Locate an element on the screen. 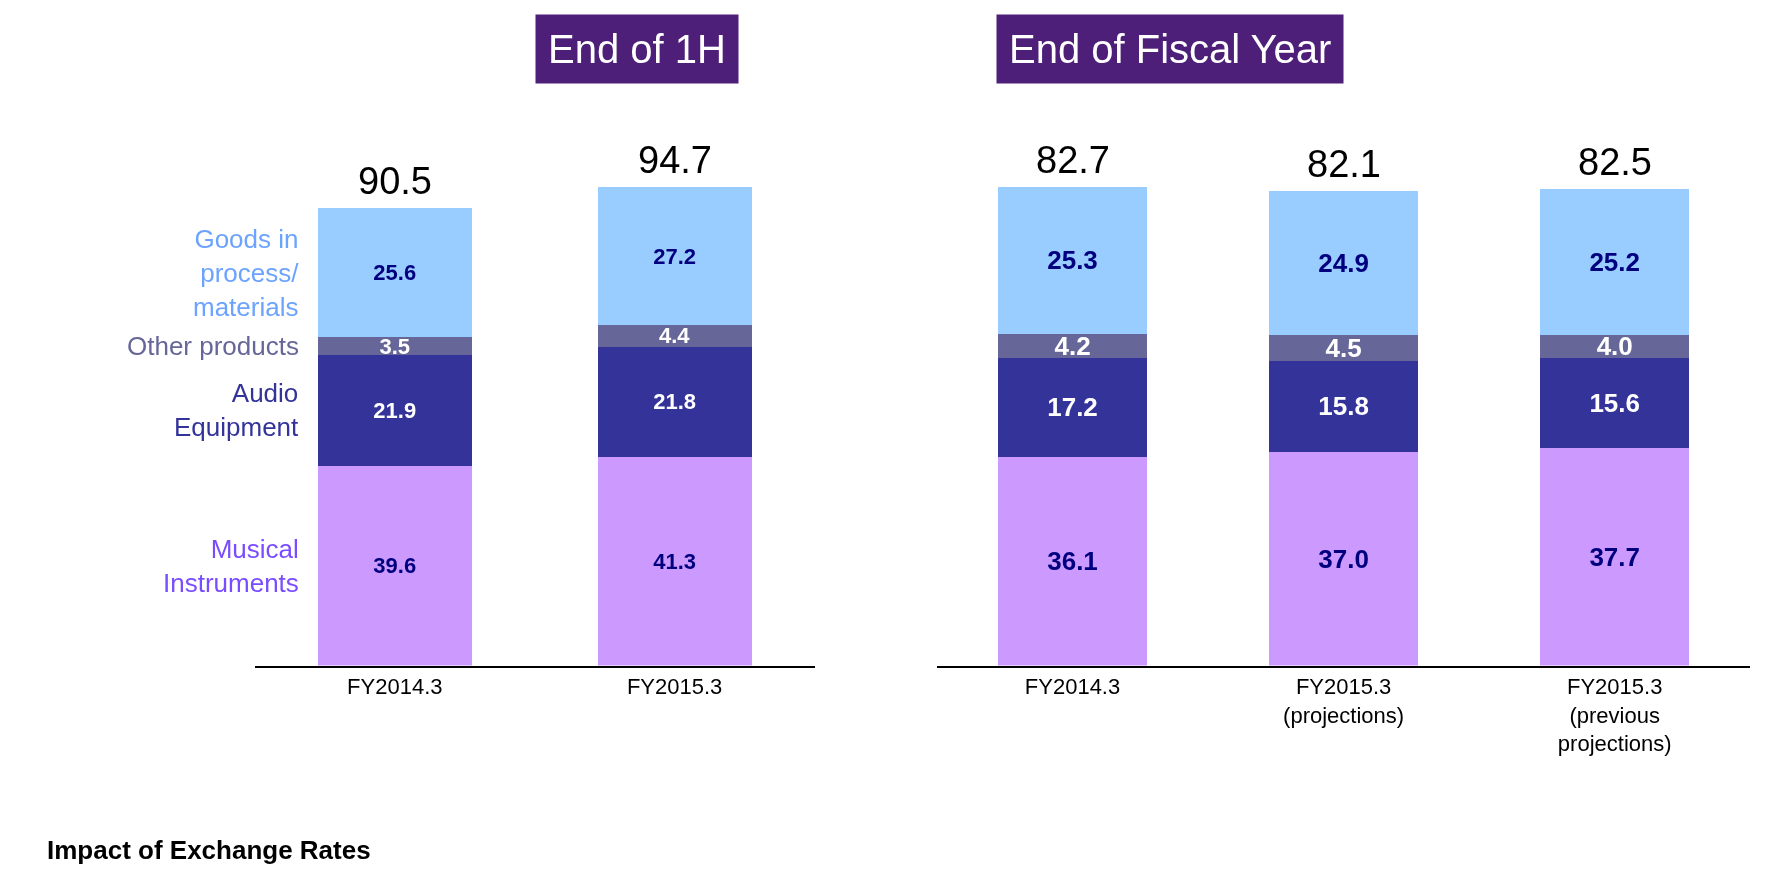 The height and width of the screenshot is (877, 1769). data-label: 41.3 is located at coordinates (675, 561).